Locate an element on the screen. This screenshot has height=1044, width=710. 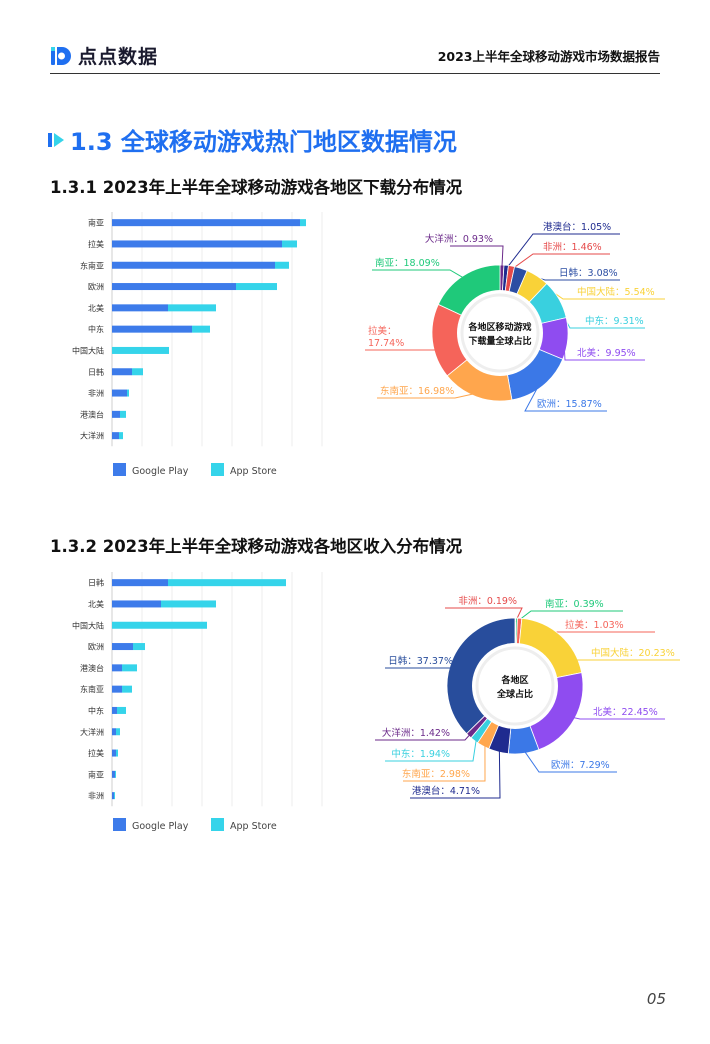
slice-label: 北美：22.45% is located at coordinates (625, 712).